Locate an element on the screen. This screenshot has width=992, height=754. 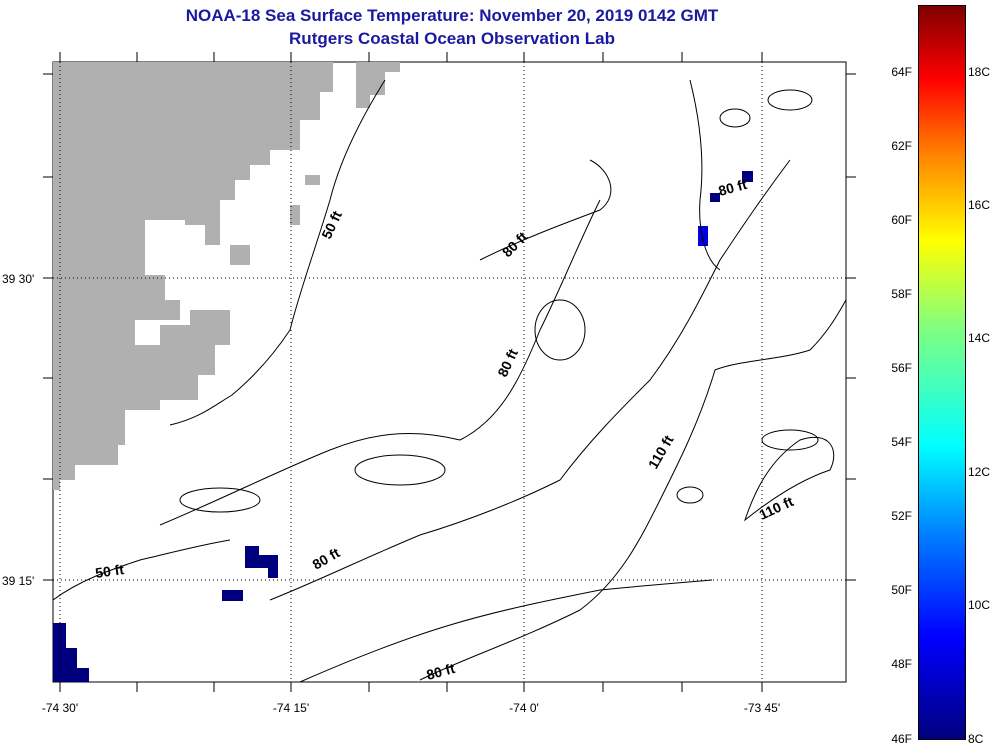
temperature-colorbar is located at coordinates (942, 372).